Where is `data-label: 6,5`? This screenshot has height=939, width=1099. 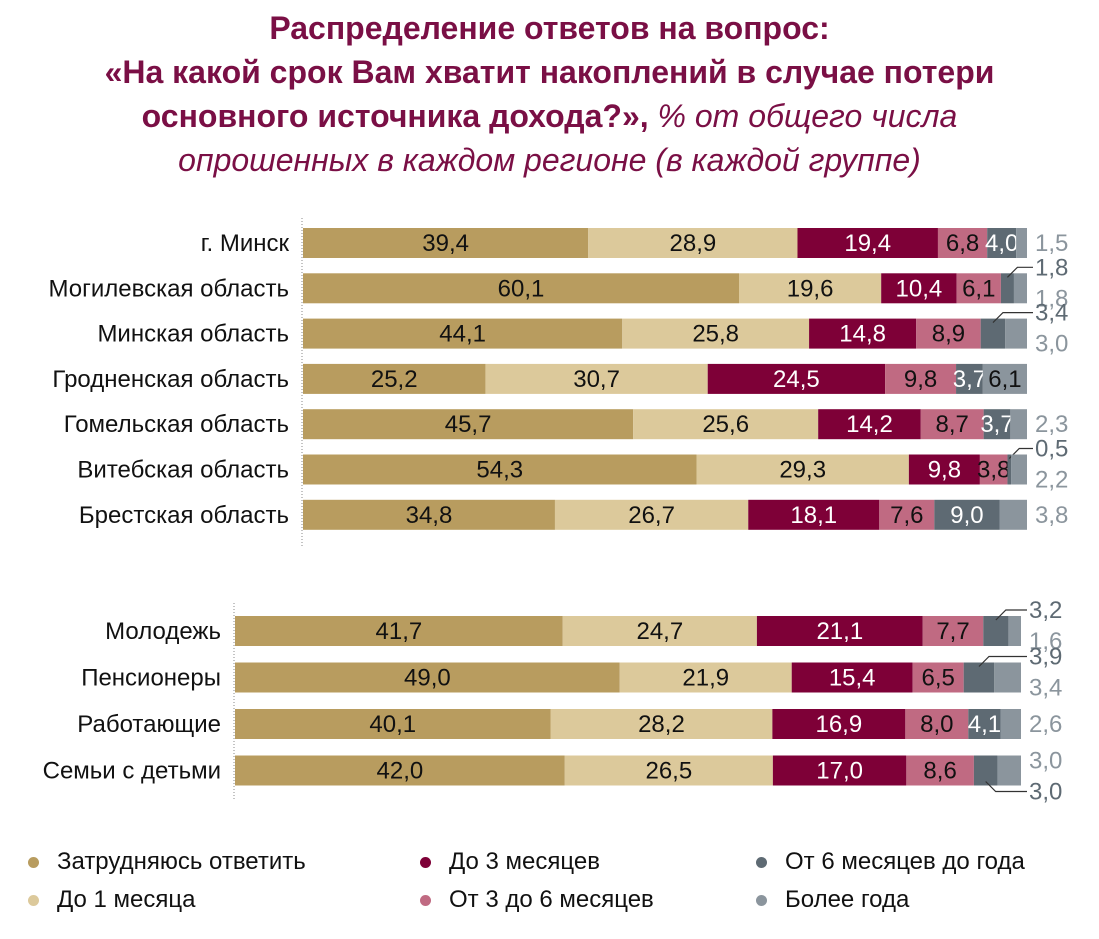
data-label: 6,5 is located at coordinates (937, 678).